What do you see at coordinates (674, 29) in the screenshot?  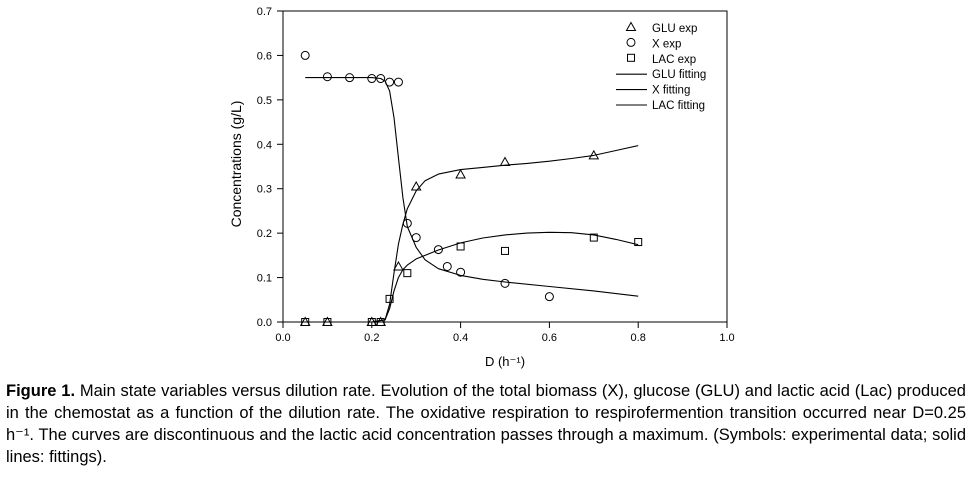 I see `legend-glu-exp-label: GLU exp` at bounding box center [674, 29].